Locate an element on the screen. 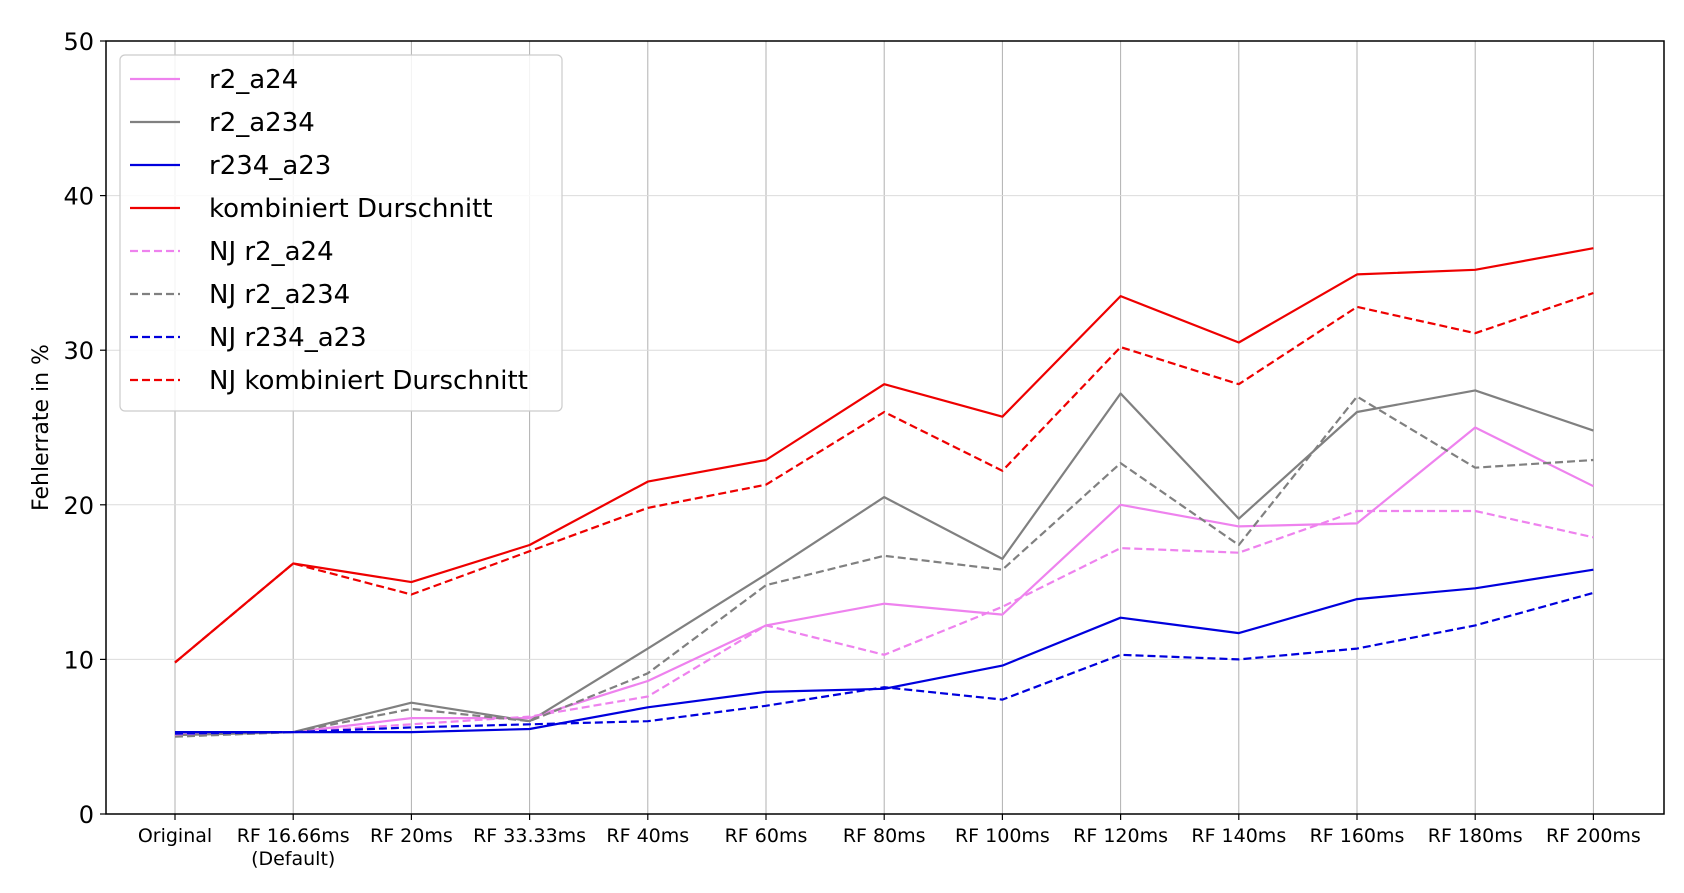 This screenshot has height=893, width=1684. legend-entry: NJ r2_a24 is located at coordinates (271, 252).